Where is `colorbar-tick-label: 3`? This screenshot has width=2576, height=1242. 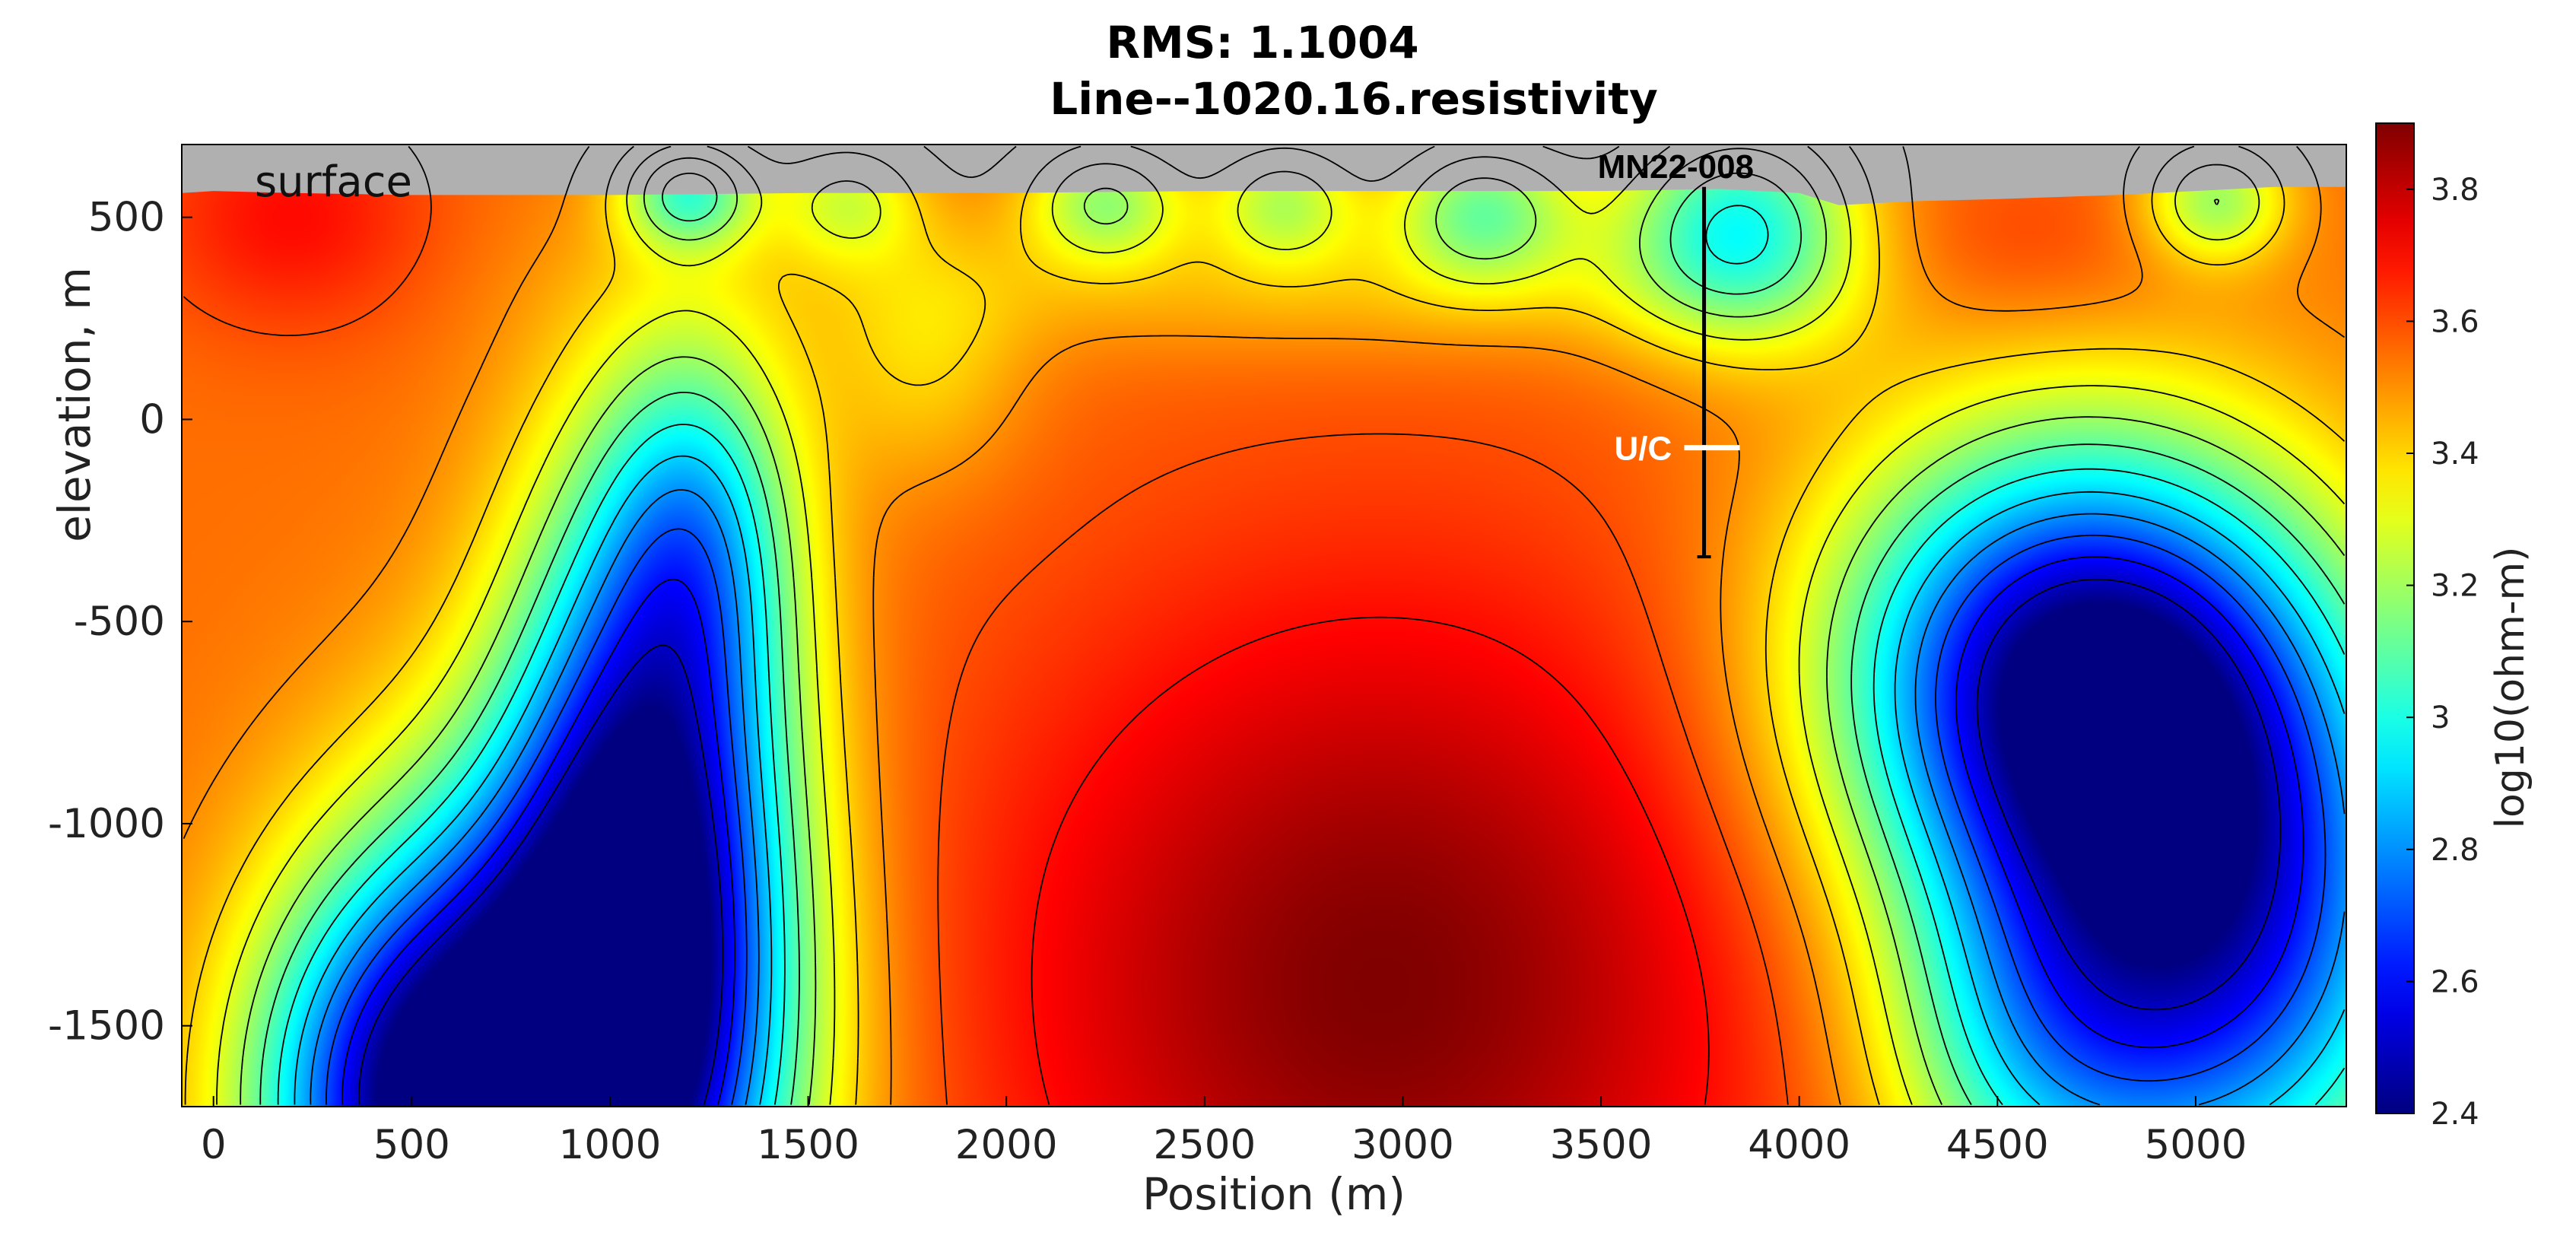
colorbar-tick-label: 3 is located at coordinates (2440, 717).